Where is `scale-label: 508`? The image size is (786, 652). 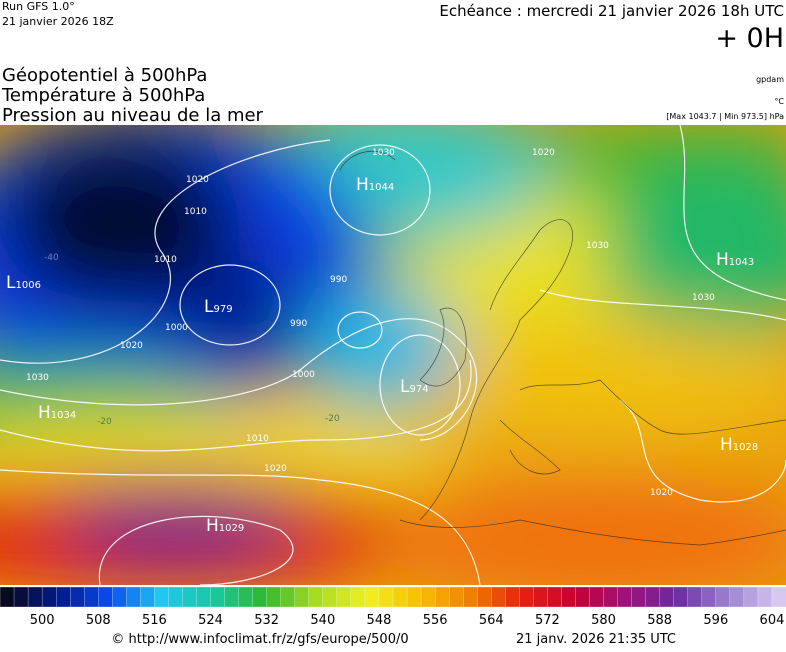
scale-label: 508 is located at coordinates (98, 620).